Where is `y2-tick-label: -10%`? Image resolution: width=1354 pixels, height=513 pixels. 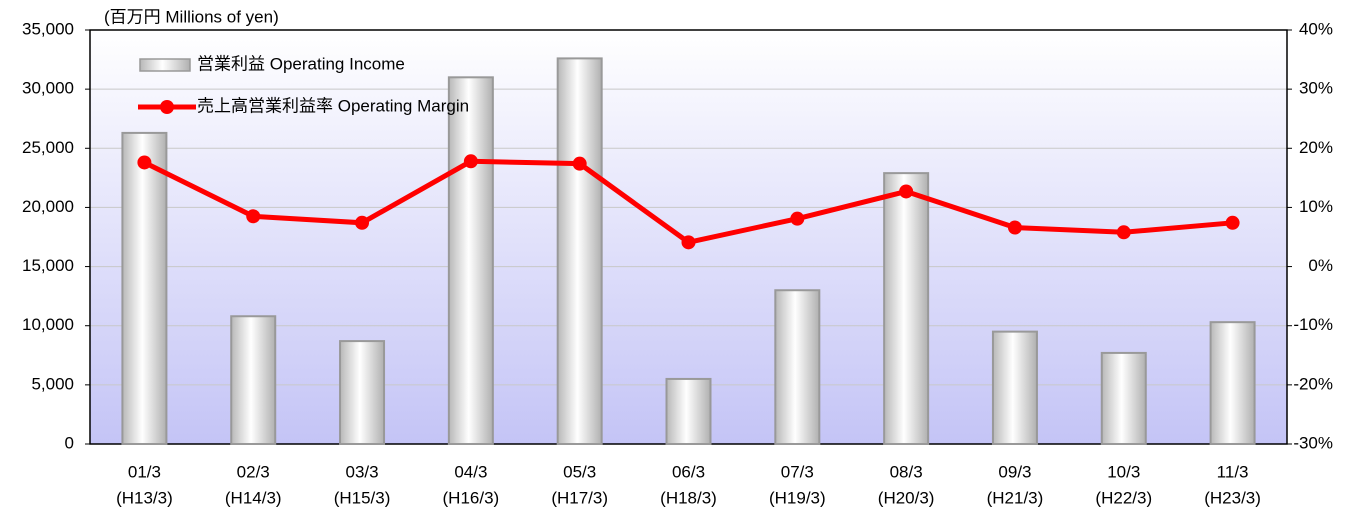
y2-tick-label: -10% is located at coordinates (1313, 324).